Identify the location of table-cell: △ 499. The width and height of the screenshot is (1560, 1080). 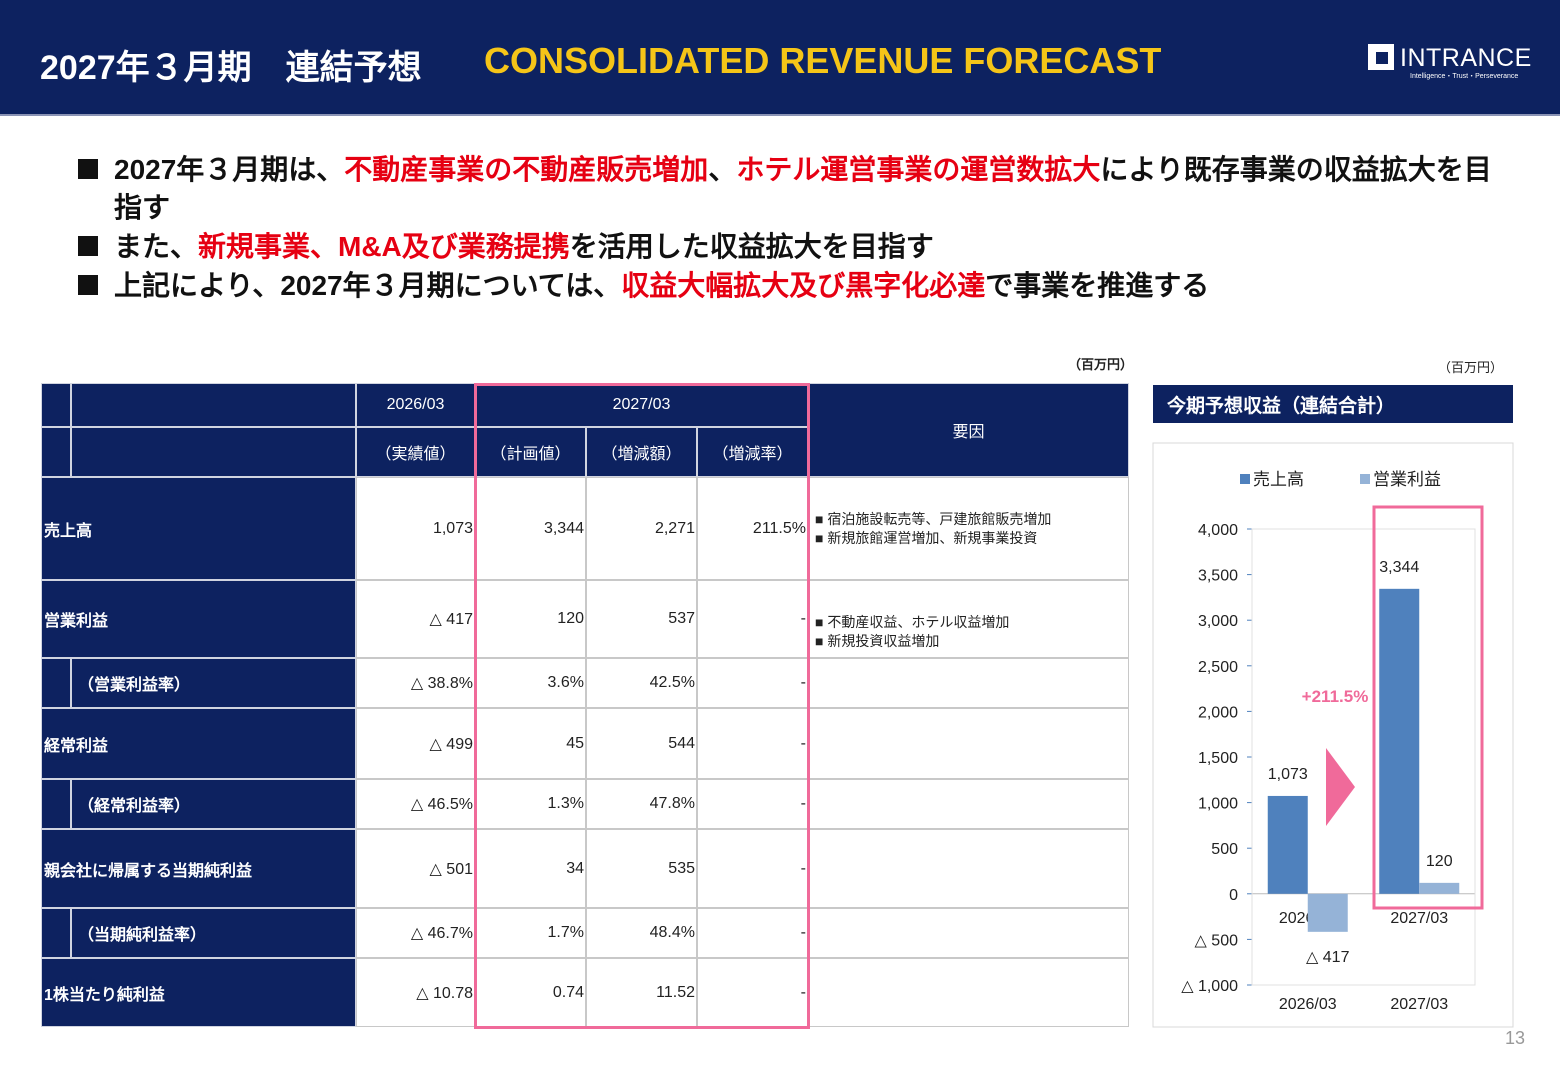
(415, 743).